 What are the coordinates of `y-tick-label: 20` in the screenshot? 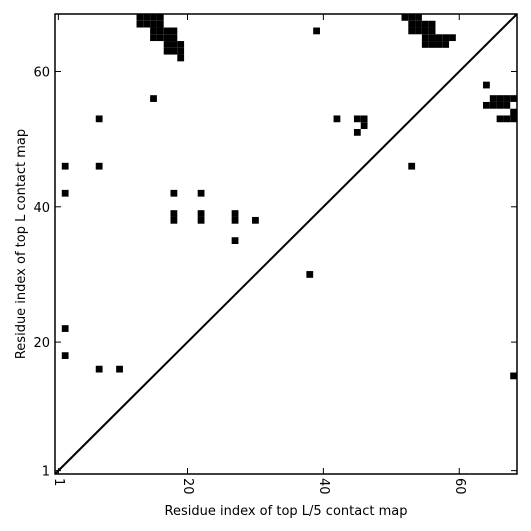 It's located at (41, 343).